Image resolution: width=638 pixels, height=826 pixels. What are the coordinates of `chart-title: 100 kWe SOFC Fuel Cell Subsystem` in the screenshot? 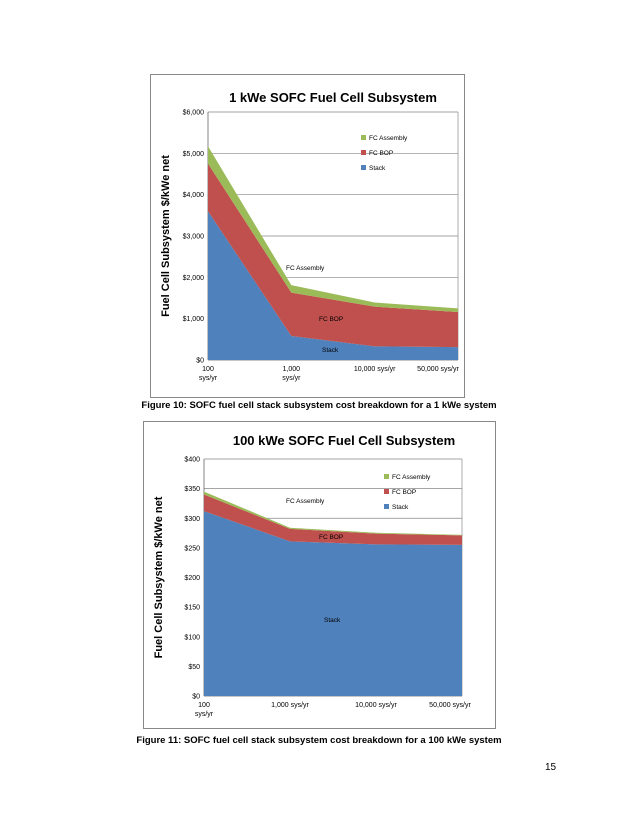 It's located at (344, 440).